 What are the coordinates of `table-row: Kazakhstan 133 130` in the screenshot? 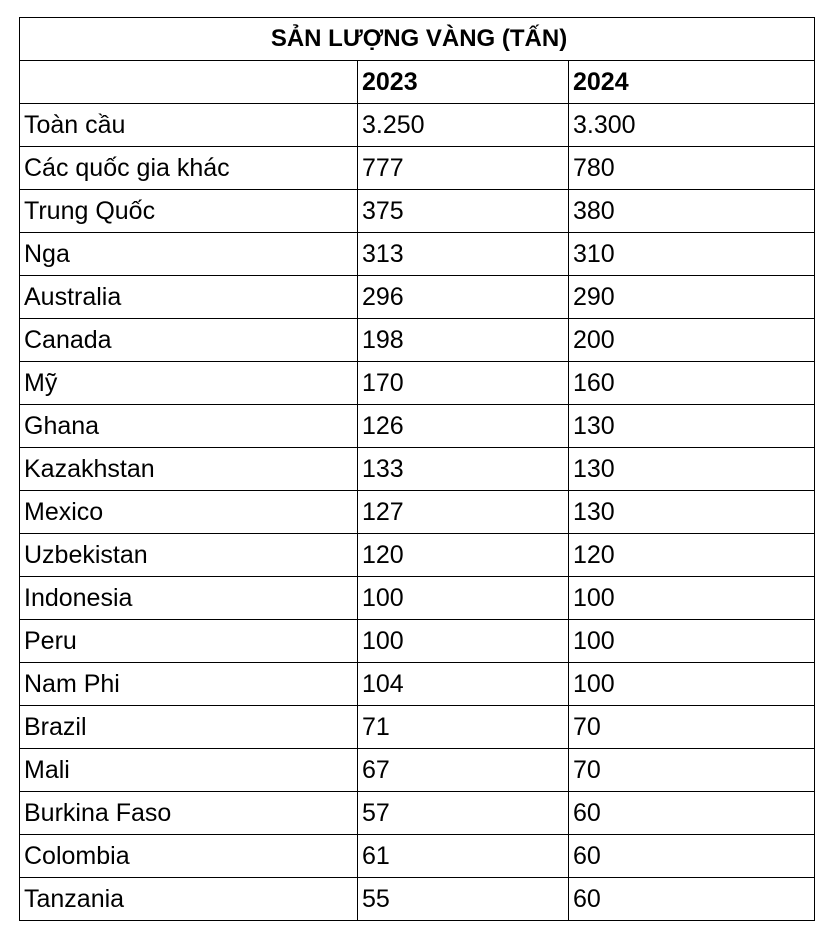 It's located at (417, 469).